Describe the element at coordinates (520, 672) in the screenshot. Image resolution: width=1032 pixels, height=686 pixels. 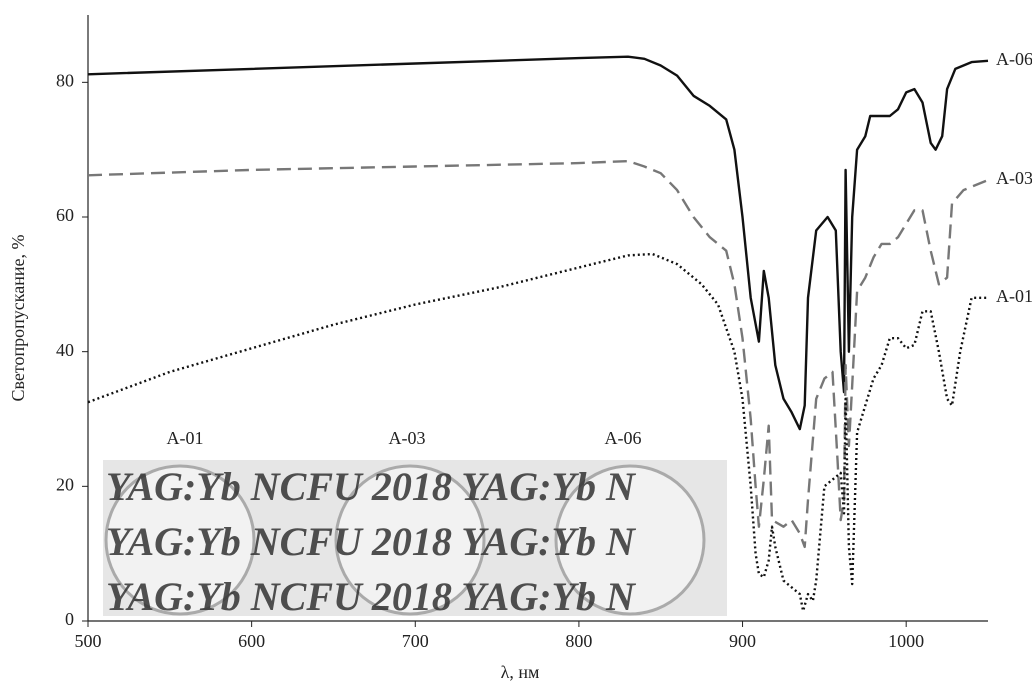
I see `x-axis-title: λ, нм` at that location.